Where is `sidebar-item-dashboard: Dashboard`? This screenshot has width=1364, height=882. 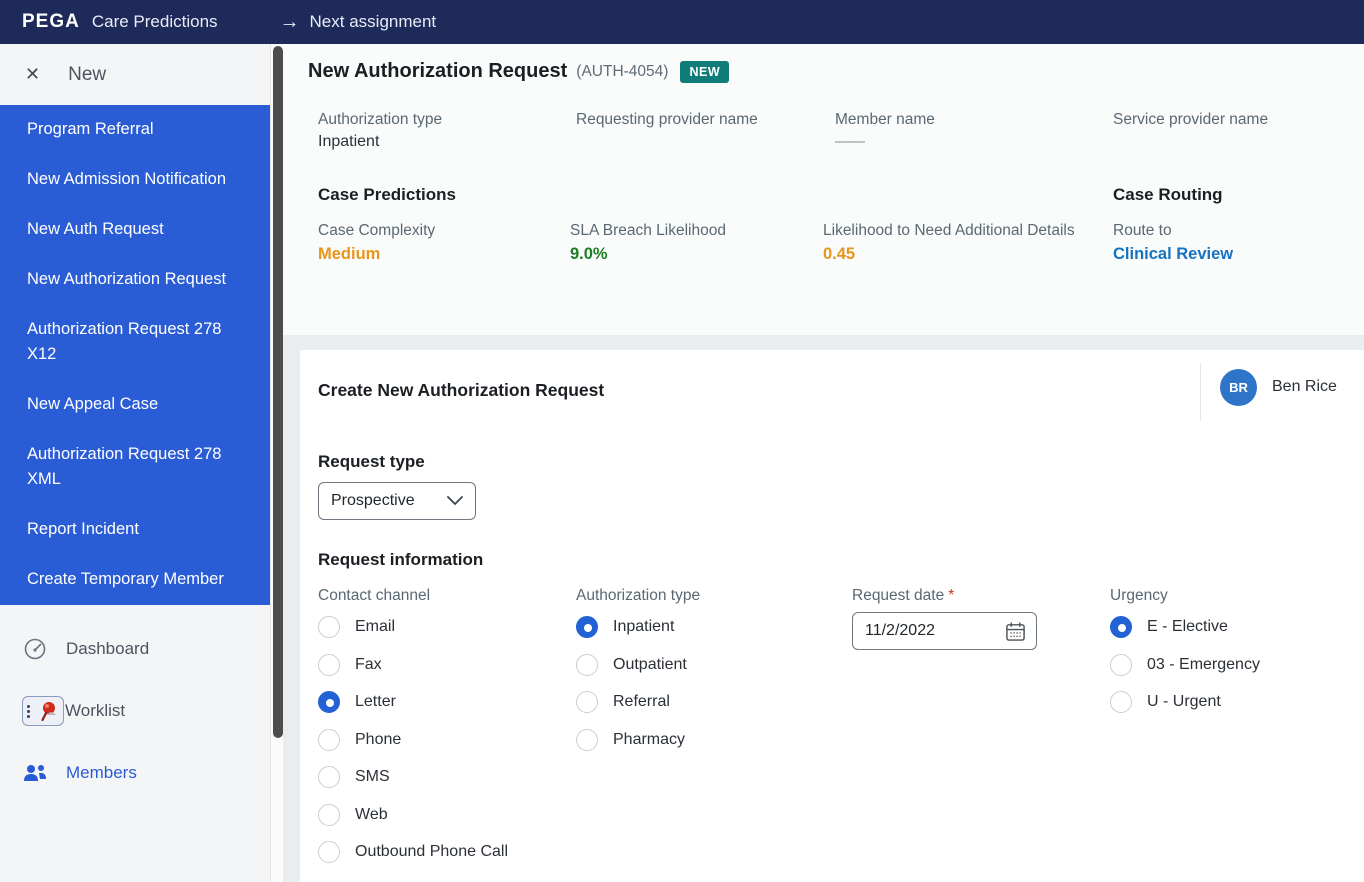 sidebar-item-dashboard: Dashboard is located at coordinates (135, 649).